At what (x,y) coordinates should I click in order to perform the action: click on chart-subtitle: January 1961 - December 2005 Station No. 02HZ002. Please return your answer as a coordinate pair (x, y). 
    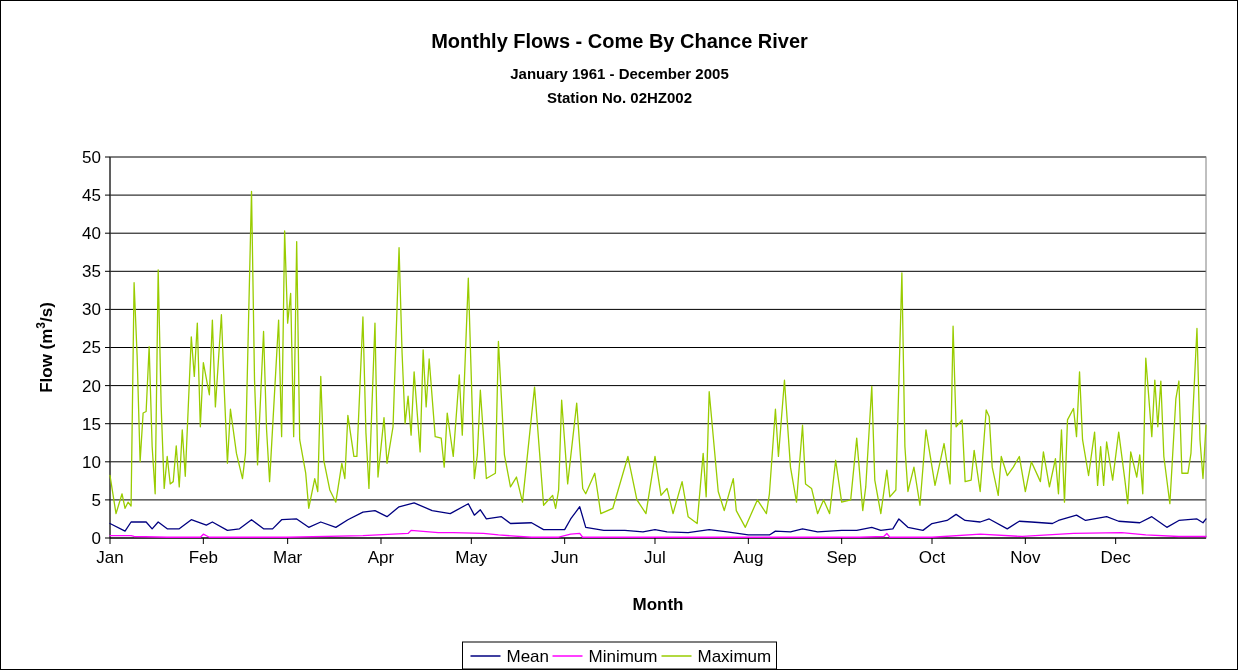
    Looking at the image, I should click on (619, 85).